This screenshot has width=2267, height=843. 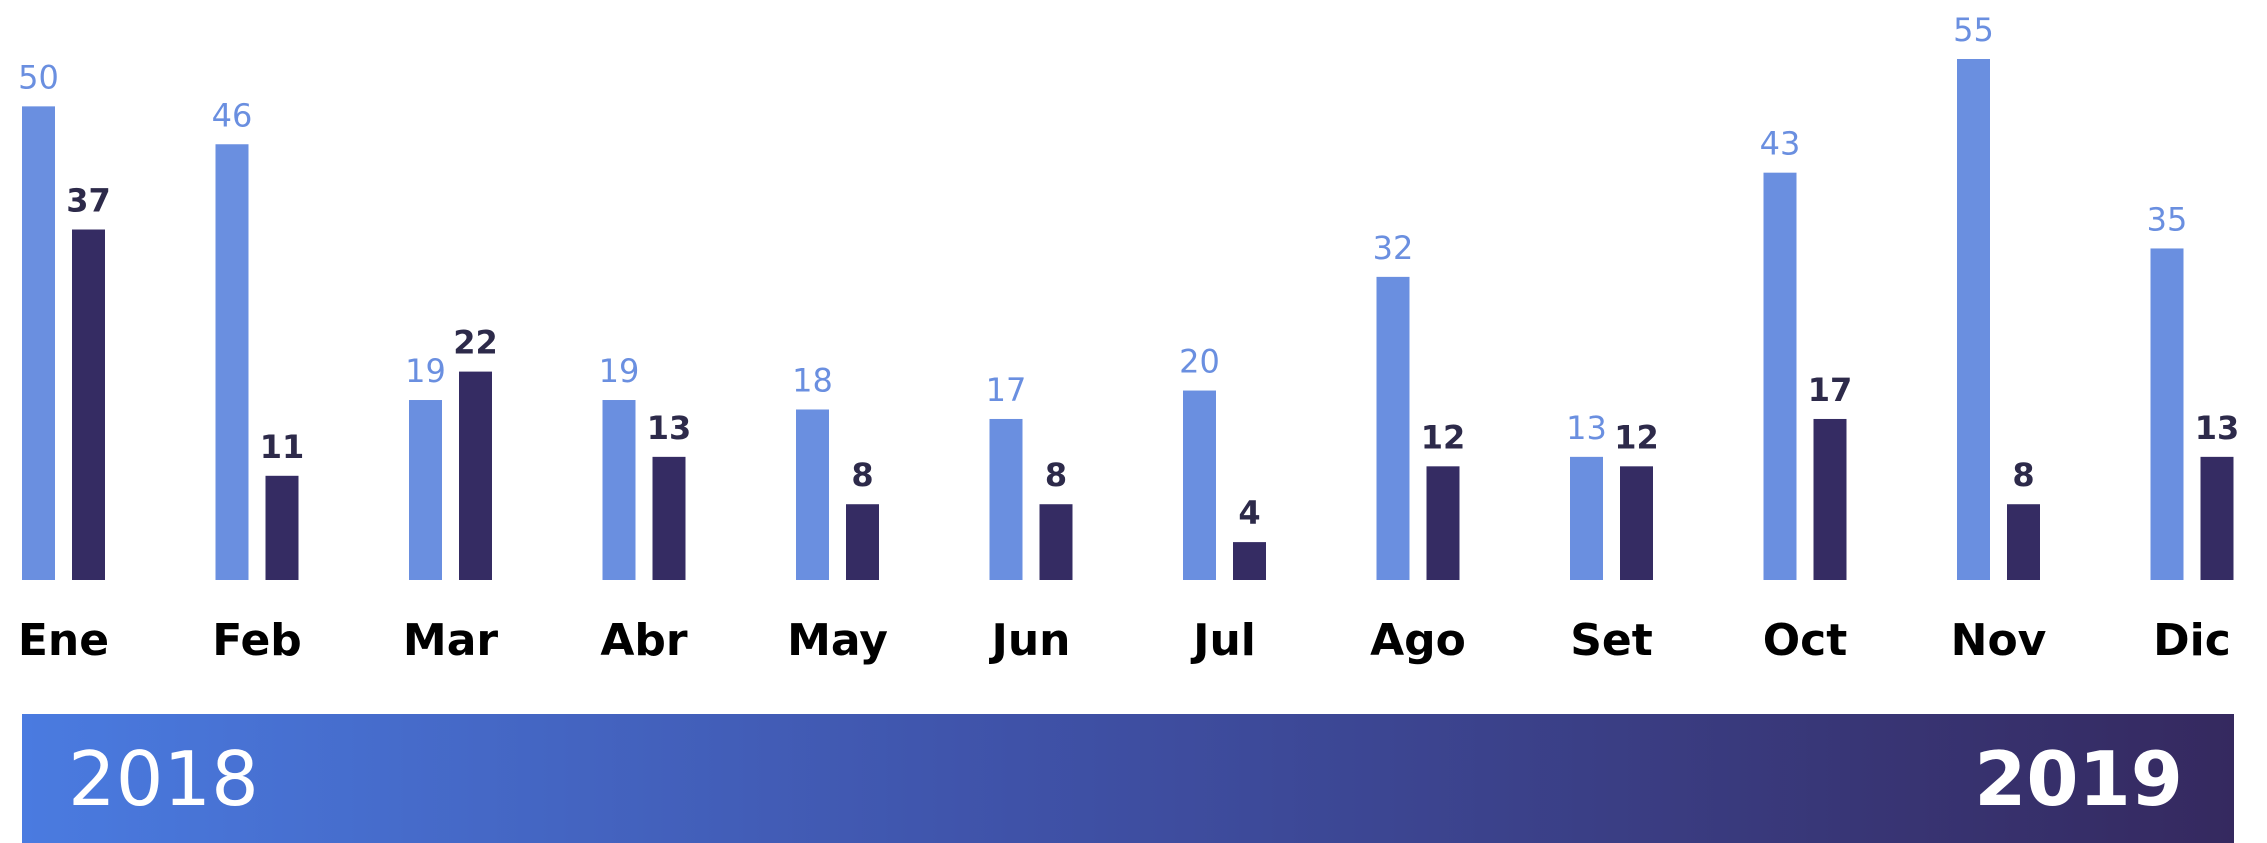 What do you see at coordinates (88, 201) in the screenshot?
I see `data-label: 37` at bounding box center [88, 201].